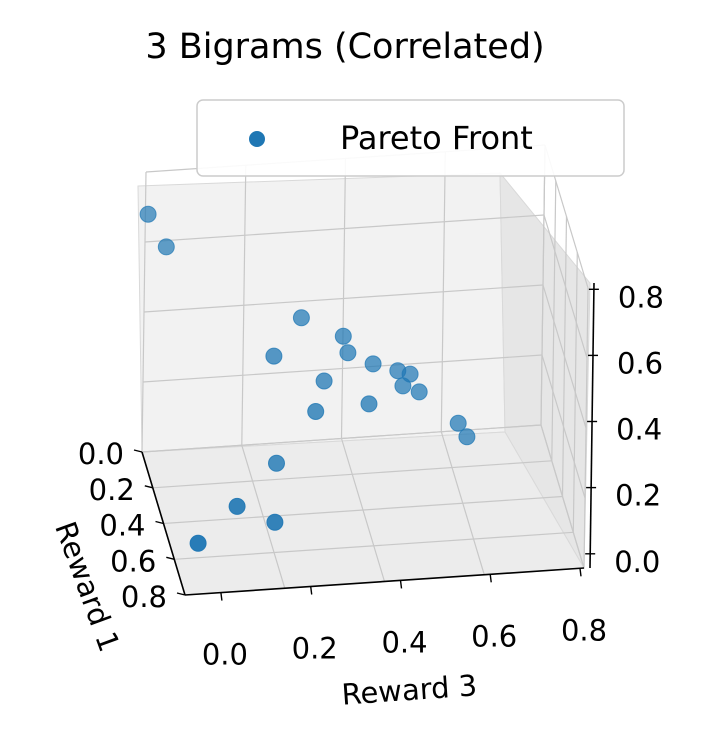 This screenshot has width=705, height=743. I want to click on legend-box, so click(410, 138).